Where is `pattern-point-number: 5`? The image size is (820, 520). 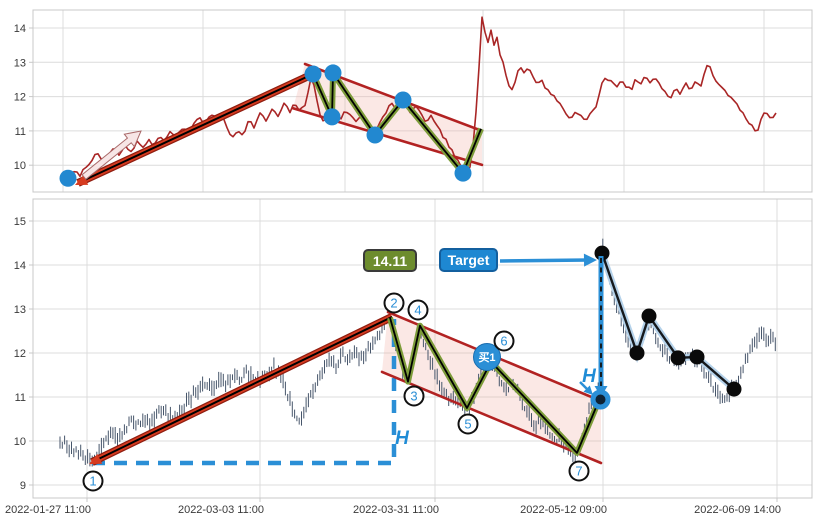 pattern-point-number: 5 is located at coordinates (468, 424).